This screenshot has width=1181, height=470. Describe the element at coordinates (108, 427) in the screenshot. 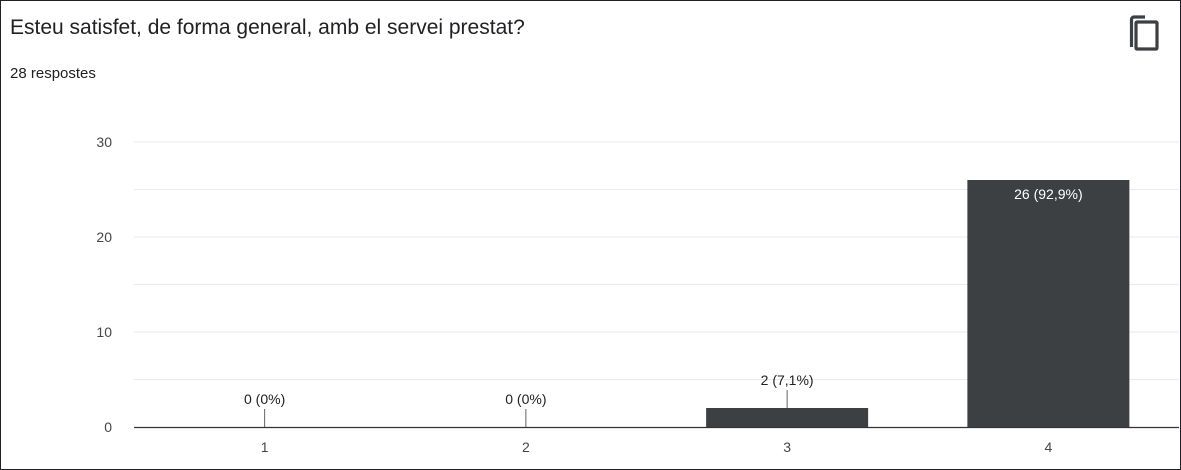

I see `y-tick-label: 0` at that location.